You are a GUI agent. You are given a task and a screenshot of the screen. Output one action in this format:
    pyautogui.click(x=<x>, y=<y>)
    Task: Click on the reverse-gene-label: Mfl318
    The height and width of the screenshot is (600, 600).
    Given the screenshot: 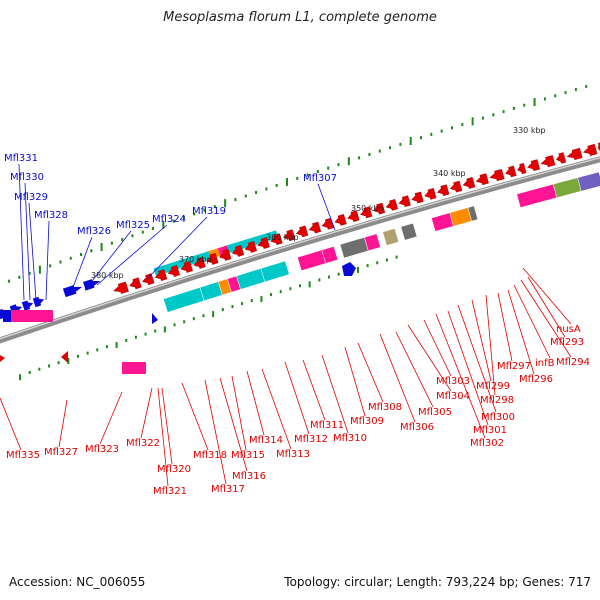 What is the action you would take?
    pyautogui.click(x=210, y=455)
    